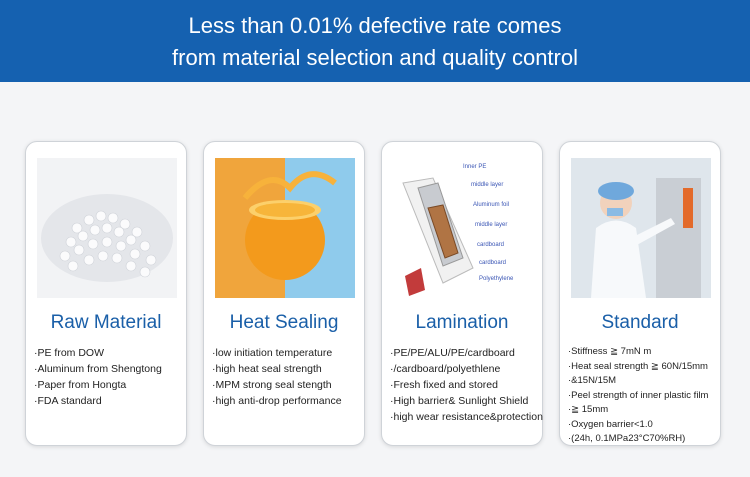  What do you see at coordinates (638, 352) in the screenshot?
I see `list-item: Stiffness ≧ 7mN m` at bounding box center [638, 352].